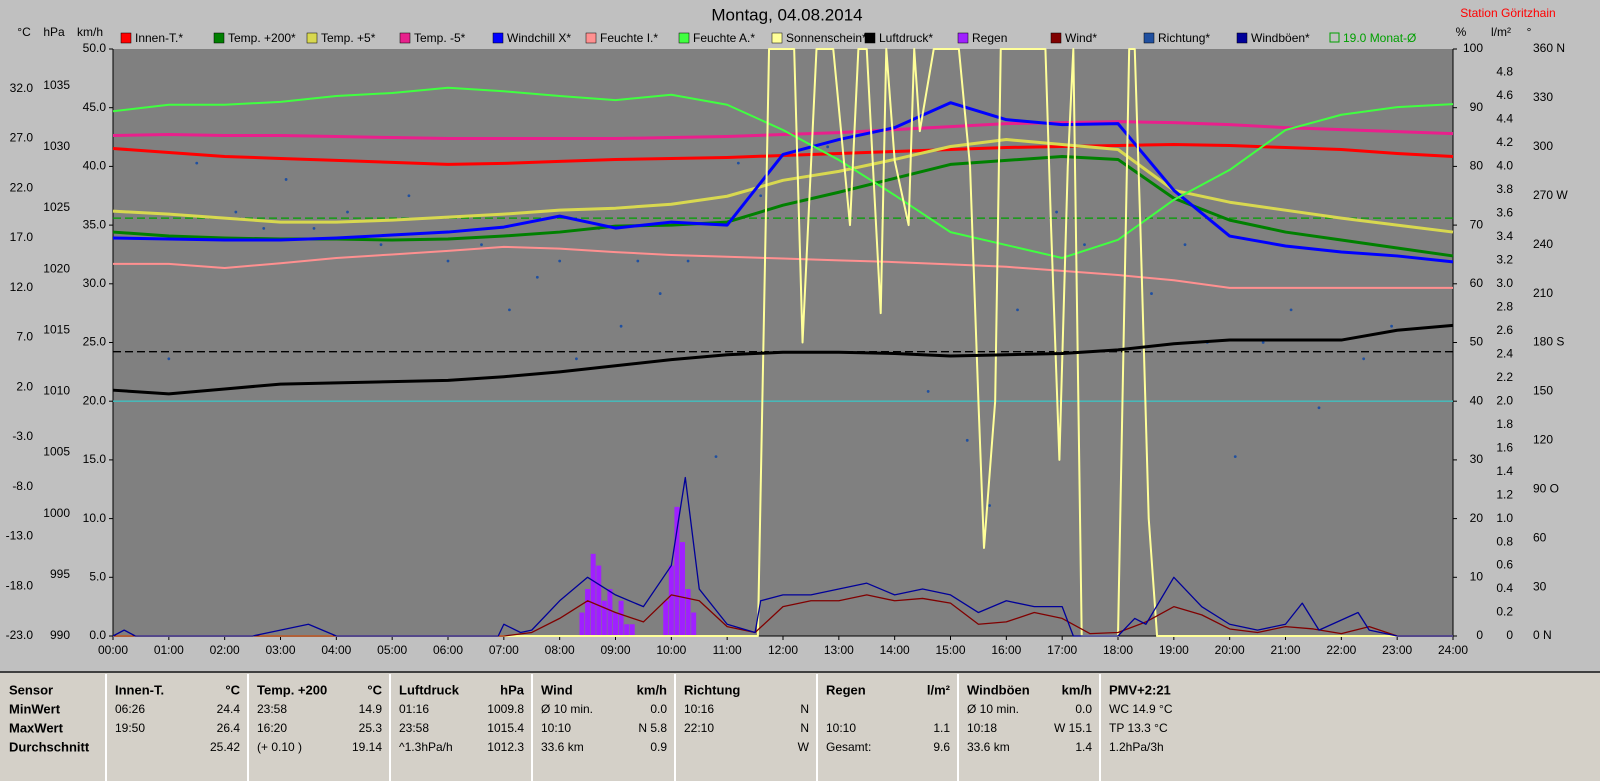 Image resolution: width=1600 pixels, height=781 pixels. I want to click on chart-title: Montag, 04.08.2014, so click(786, 14).